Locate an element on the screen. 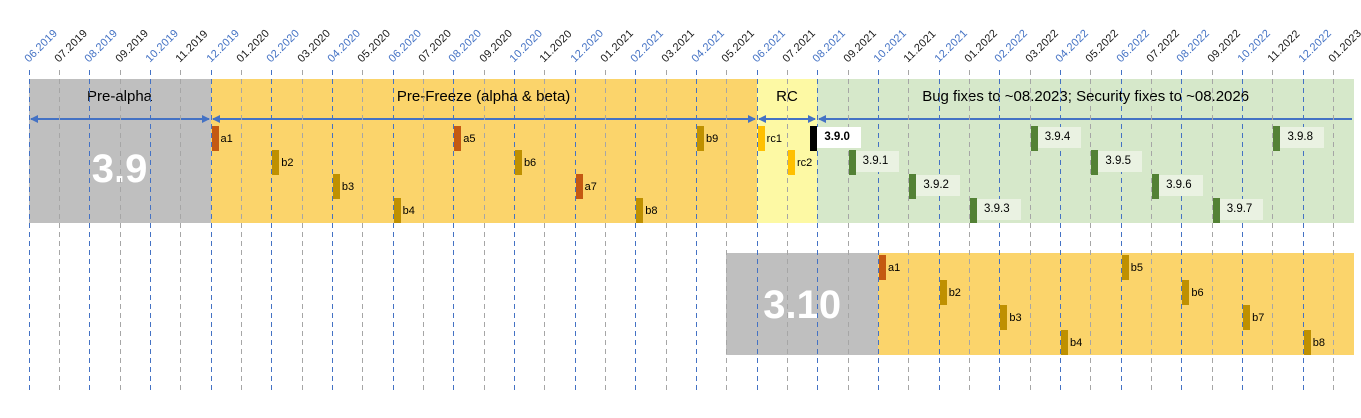 The width and height of the screenshot is (1361, 418). month-tick-label: 08.2021 is located at coordinates (829, 46).